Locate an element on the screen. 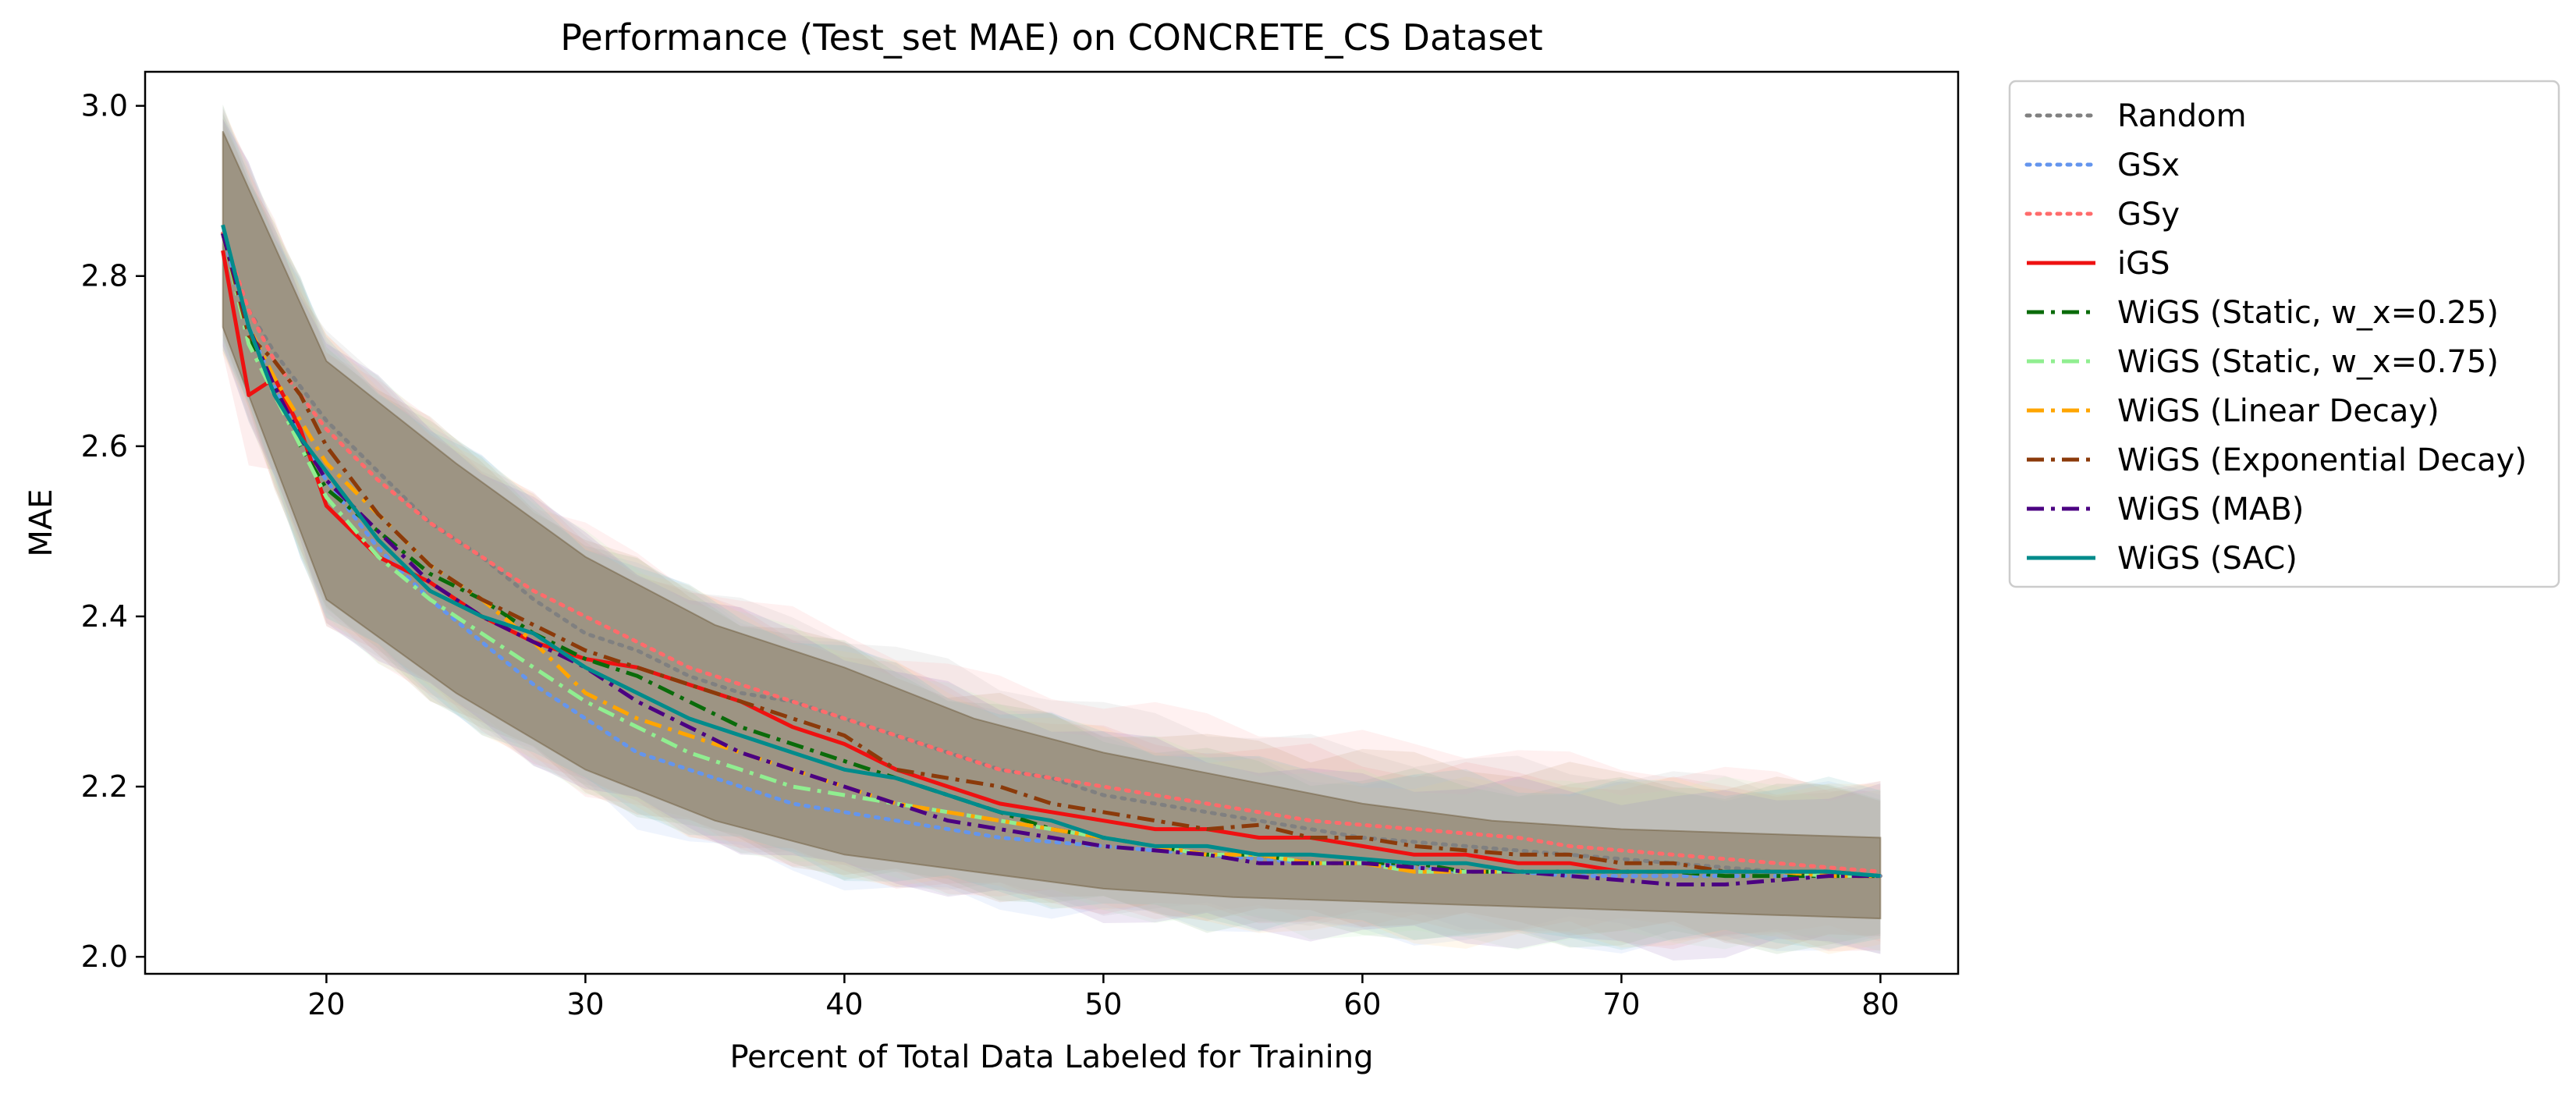 Image resolution: width=2576 pixels, height=1101 pixels. y-tick-label: 3.0 is located at coordinates (104, 106).